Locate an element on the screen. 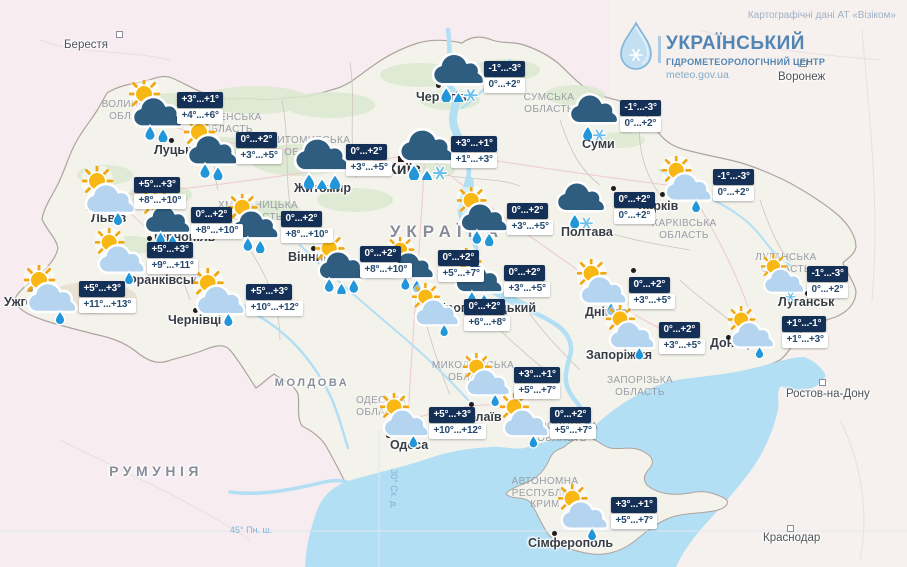 The width and height of the screenshot is (907, 567). chernihiv-rain-dark-cloud-icon is located at coordinates (458, 77).